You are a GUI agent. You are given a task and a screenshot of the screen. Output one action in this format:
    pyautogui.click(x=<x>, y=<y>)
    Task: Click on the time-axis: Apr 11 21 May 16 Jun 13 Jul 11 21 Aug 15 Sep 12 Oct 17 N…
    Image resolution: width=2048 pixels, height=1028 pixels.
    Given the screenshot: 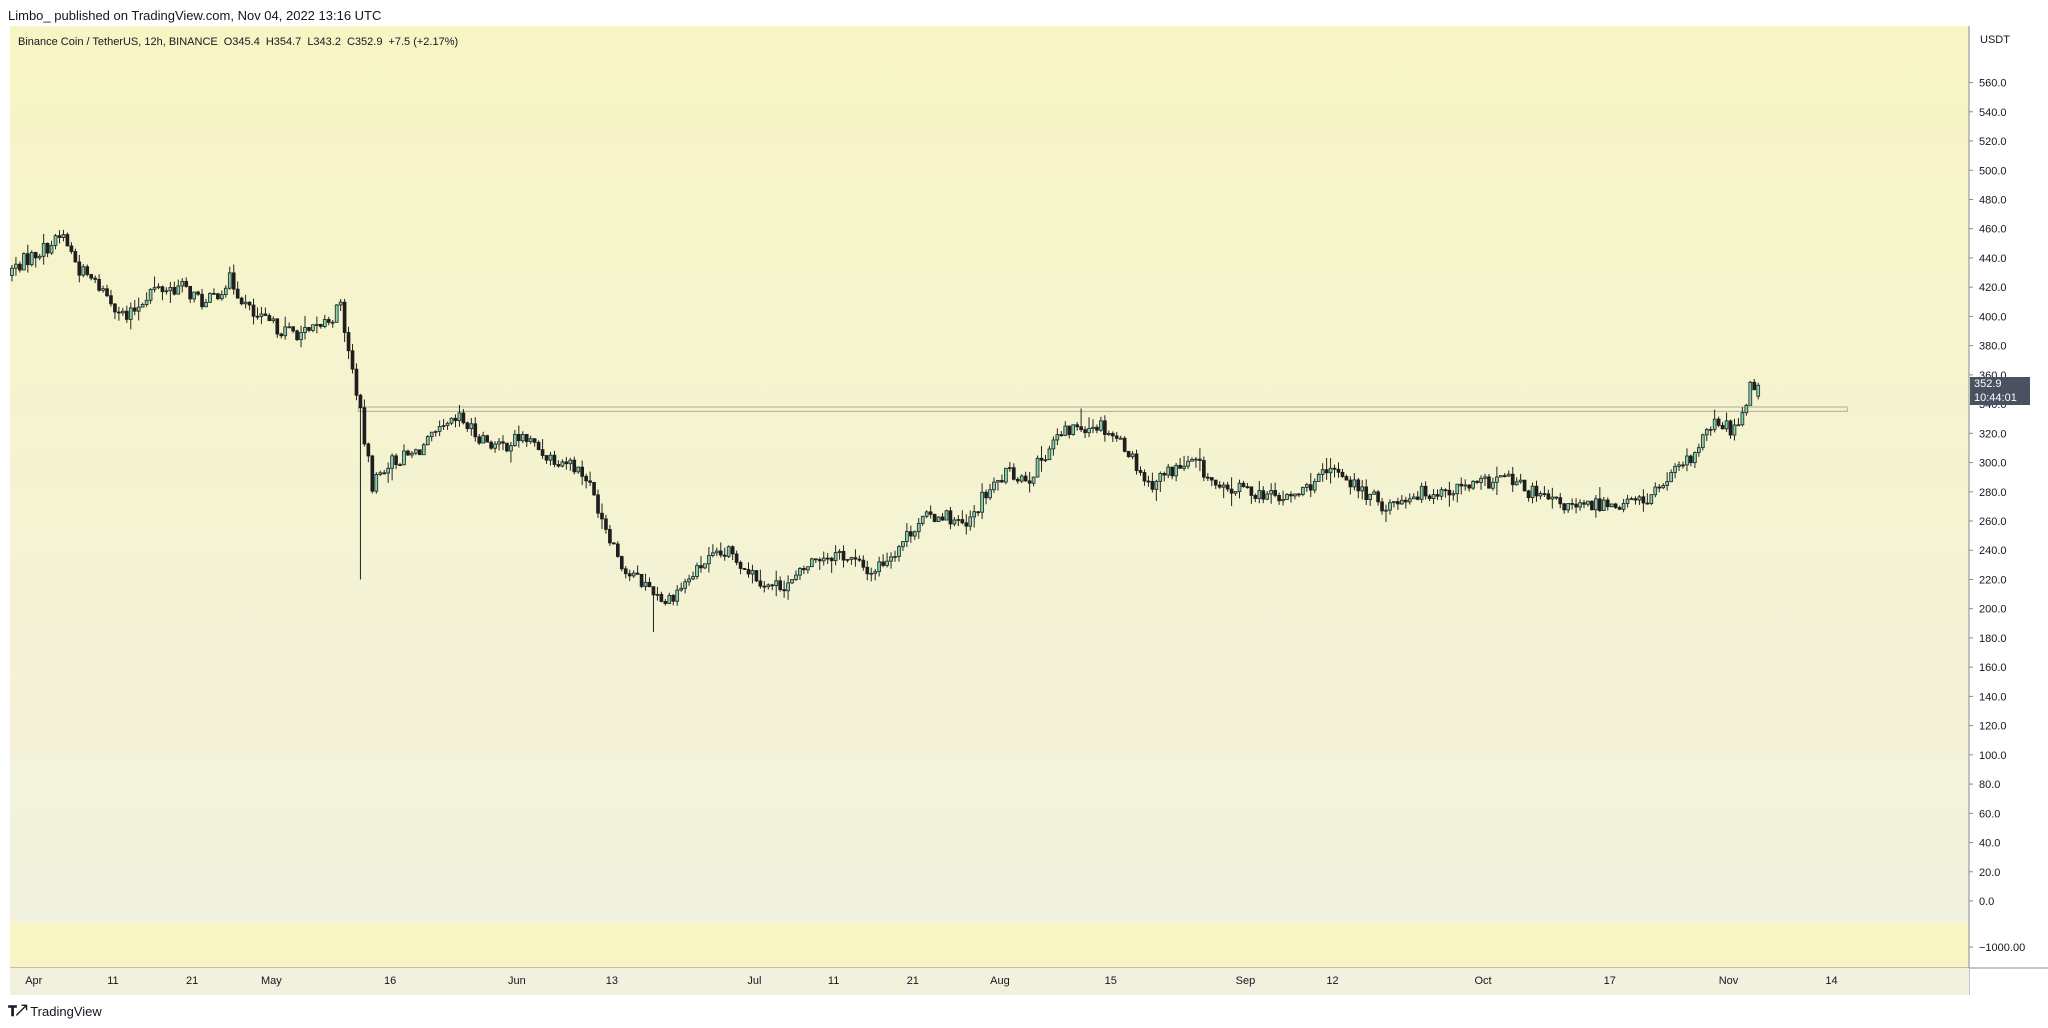 What is the action you would take?
    pyautogui.click(x=931, y=981)
    